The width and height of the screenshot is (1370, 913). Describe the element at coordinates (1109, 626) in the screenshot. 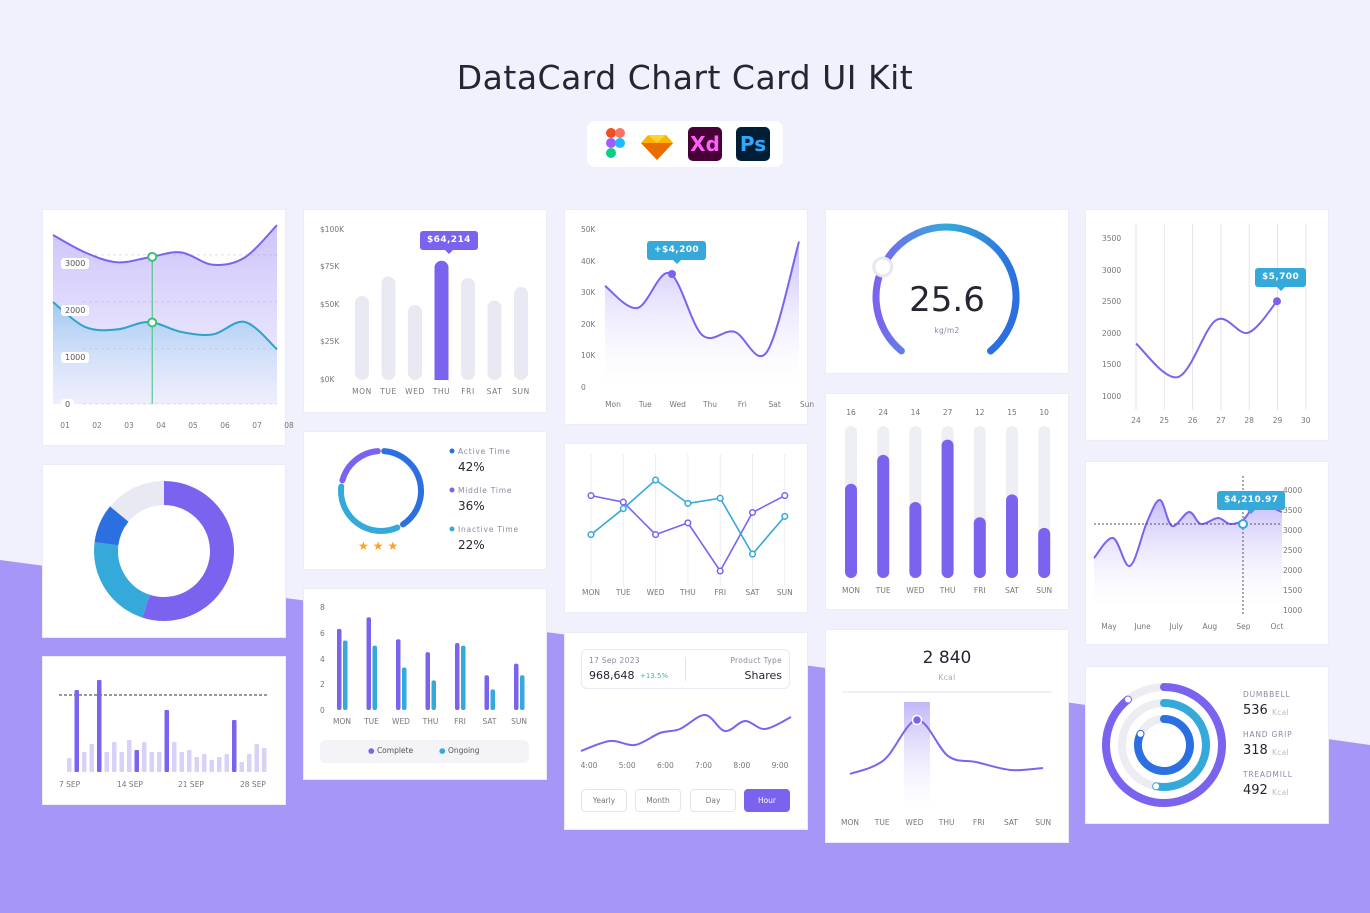

I see `x-tick: May` at that location.